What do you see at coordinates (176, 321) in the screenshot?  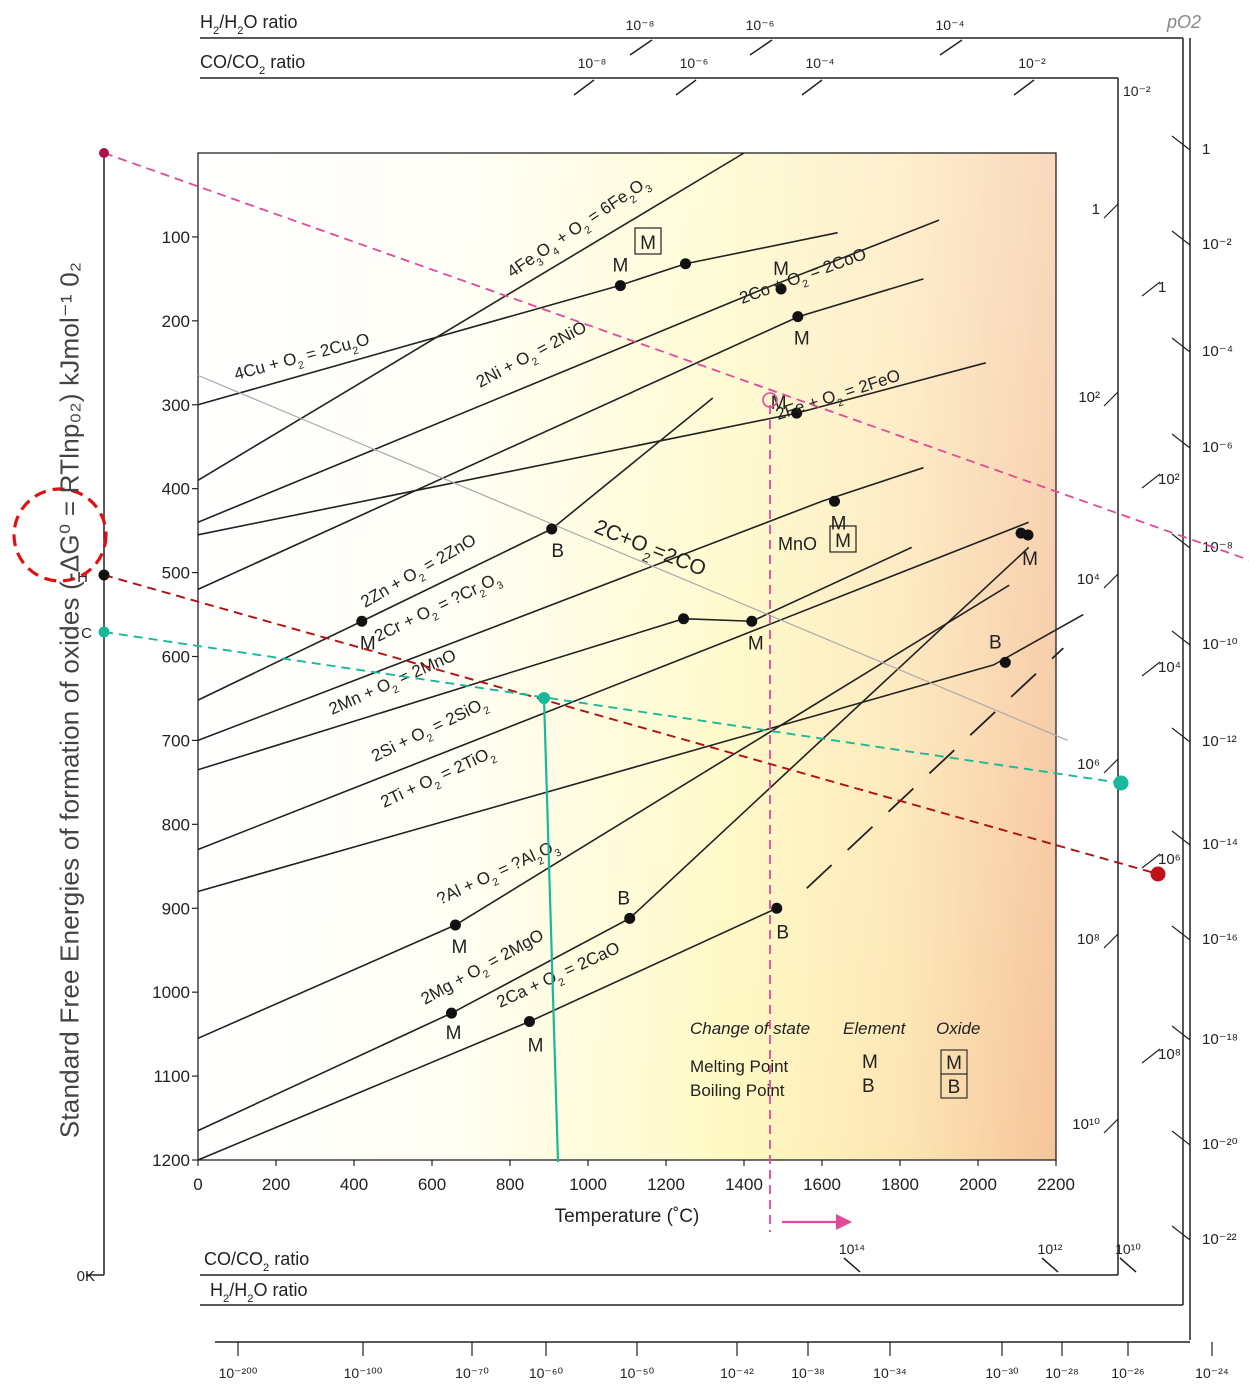 I see `y-tick-label: 200` at bounding box center [176, 321].